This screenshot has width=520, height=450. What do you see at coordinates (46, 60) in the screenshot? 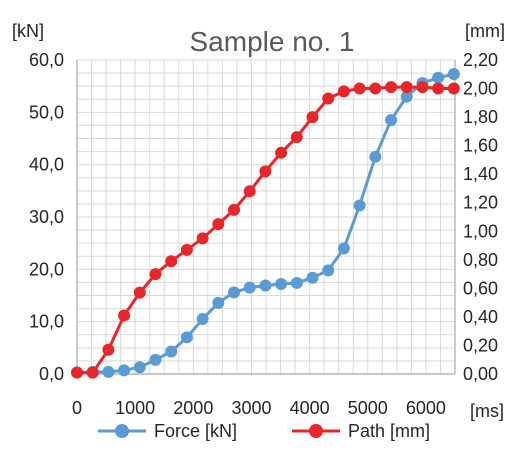
I see `y-left-tick-label: 60,0` at bounding box center [46, 60].